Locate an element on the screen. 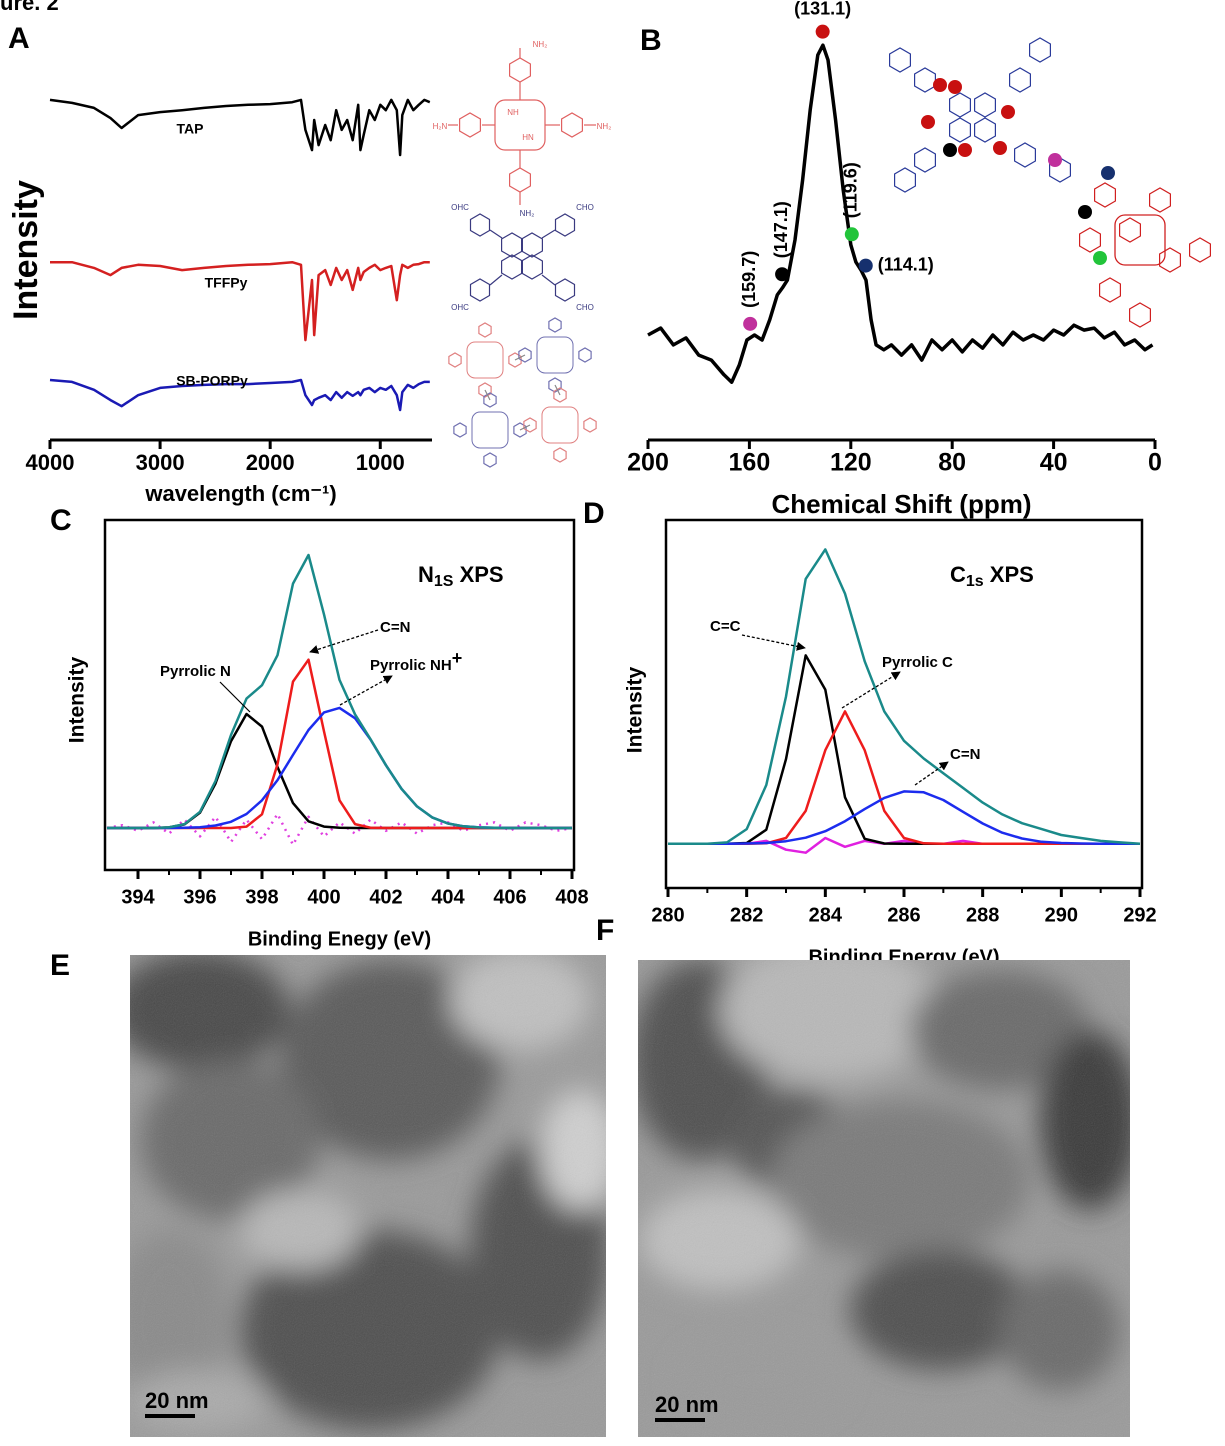 The image size is (1225, 1446). x-tick-label: 2000 is located at coordinates (270, 462).